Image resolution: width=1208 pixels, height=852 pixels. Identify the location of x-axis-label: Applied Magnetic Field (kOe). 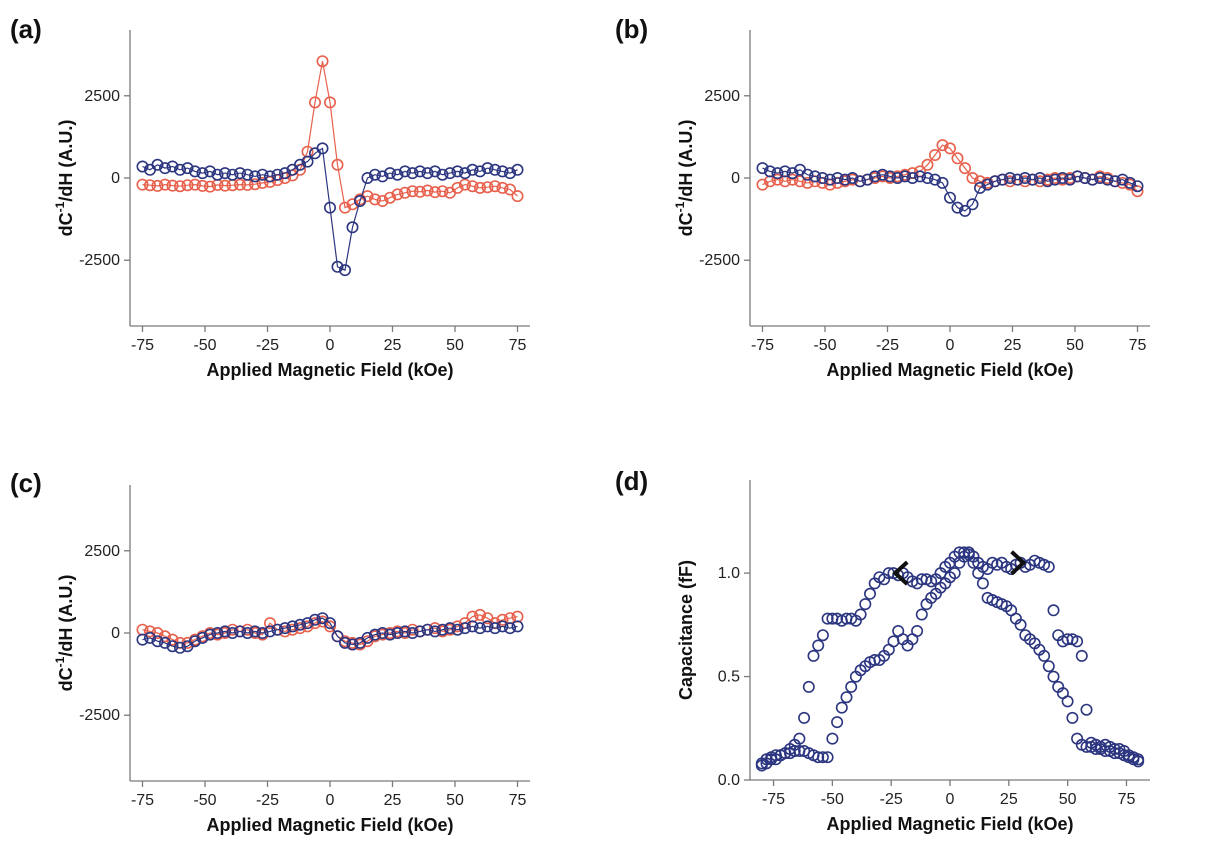
(329, 370).